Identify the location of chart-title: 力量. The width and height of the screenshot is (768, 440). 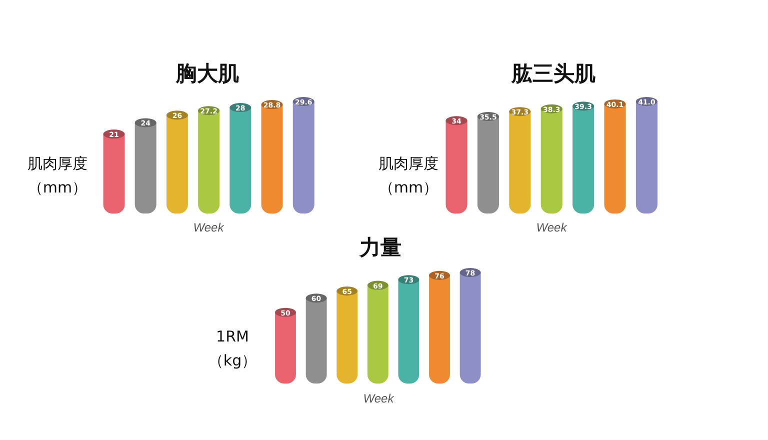
(380, 248).